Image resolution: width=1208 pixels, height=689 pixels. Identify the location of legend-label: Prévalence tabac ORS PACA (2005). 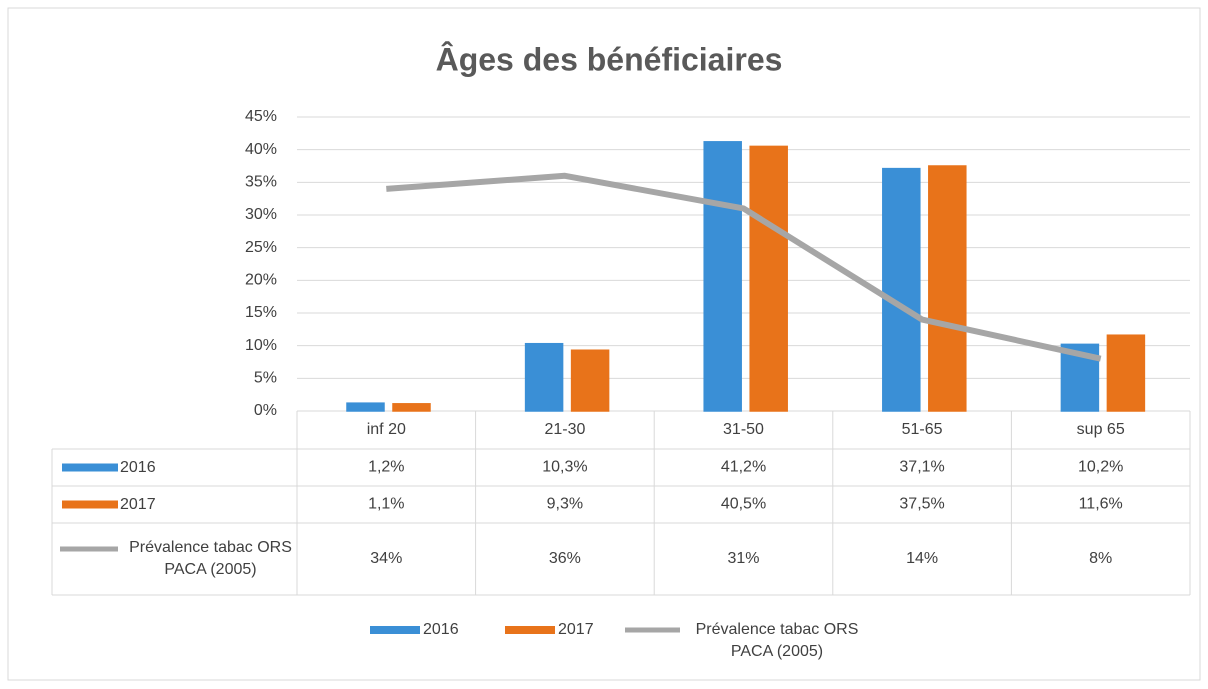
(777, 640).